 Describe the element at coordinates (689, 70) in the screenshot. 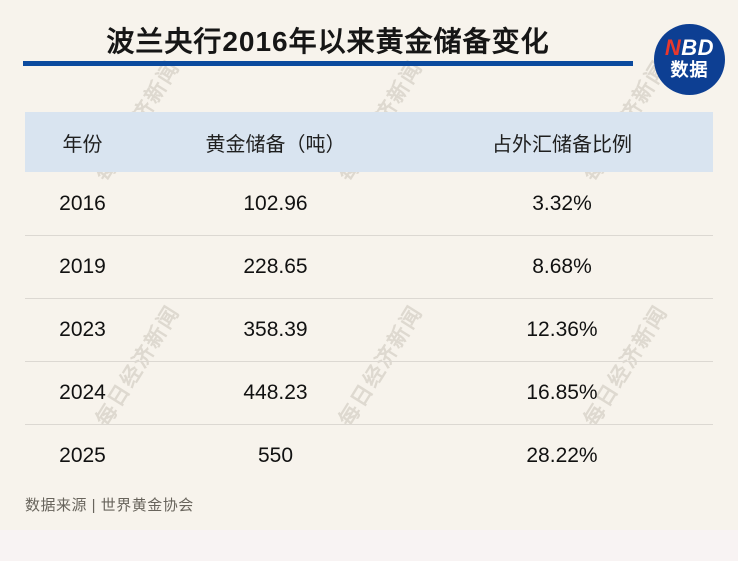

I see `nbd-logo-subtext: 数据` at that location.